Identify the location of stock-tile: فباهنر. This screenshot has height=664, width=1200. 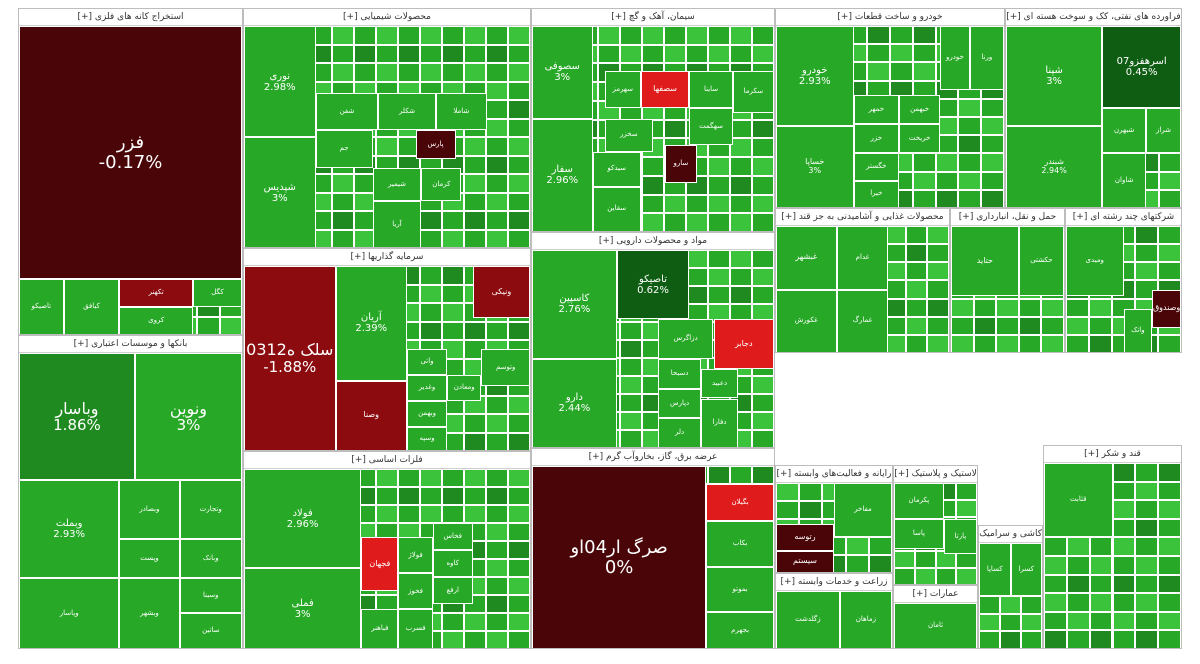
(380, 628).